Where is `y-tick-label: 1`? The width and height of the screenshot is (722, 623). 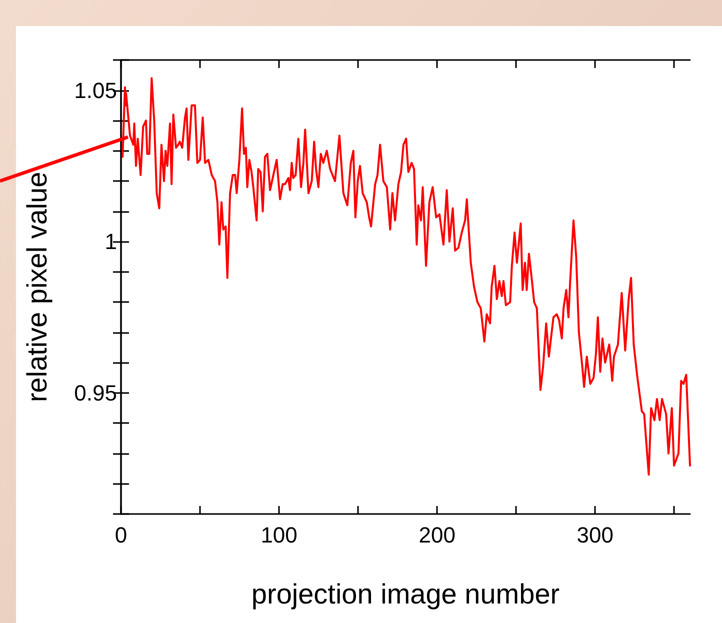 y-tick-label: 1 is located at coordinates (110, 241).